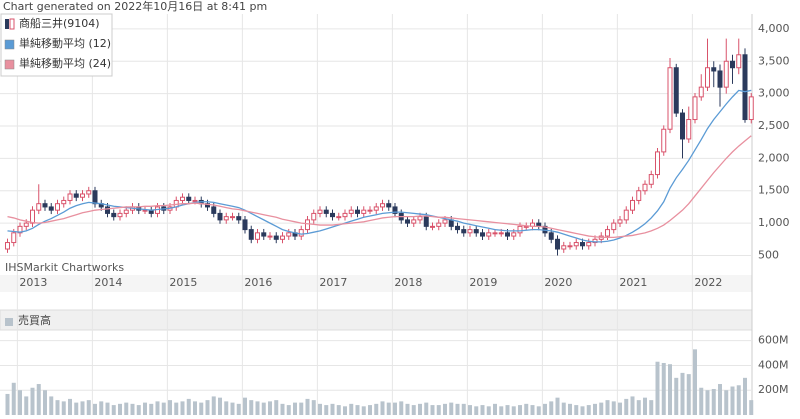 This screenshot has width=800, height=419. Describe the element at coordinates (483, 282) in the screenshot. I see `x-tick-label: 2019` at that location.